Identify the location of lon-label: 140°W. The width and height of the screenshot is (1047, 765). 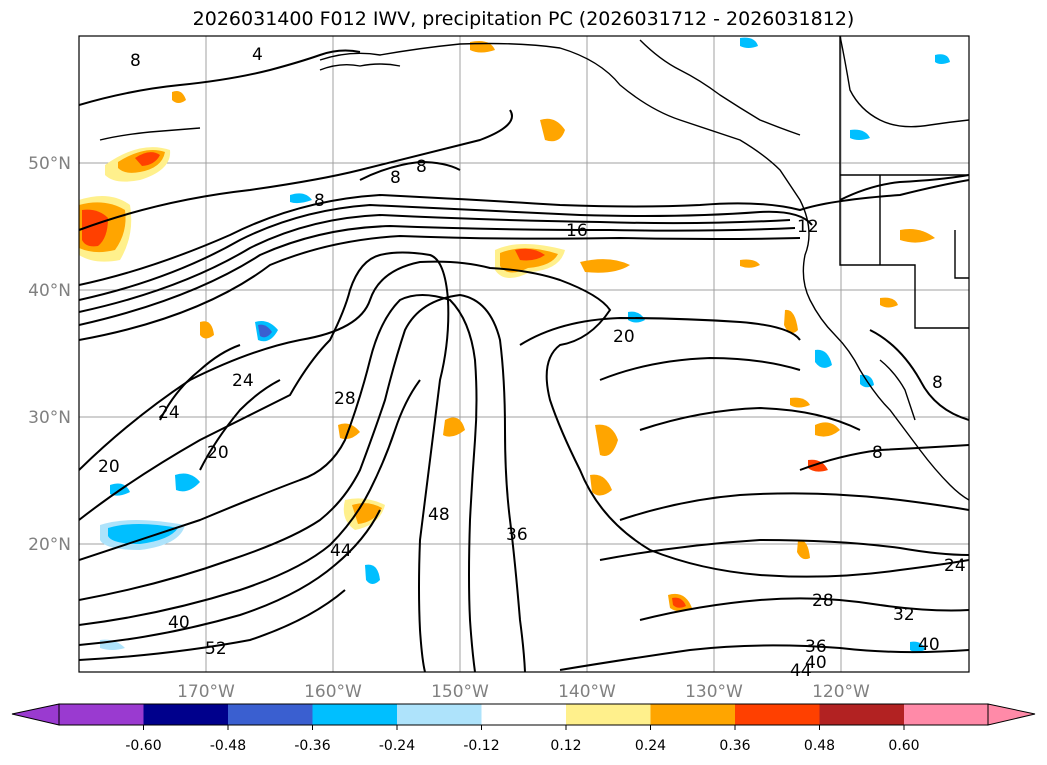
(587, 692).